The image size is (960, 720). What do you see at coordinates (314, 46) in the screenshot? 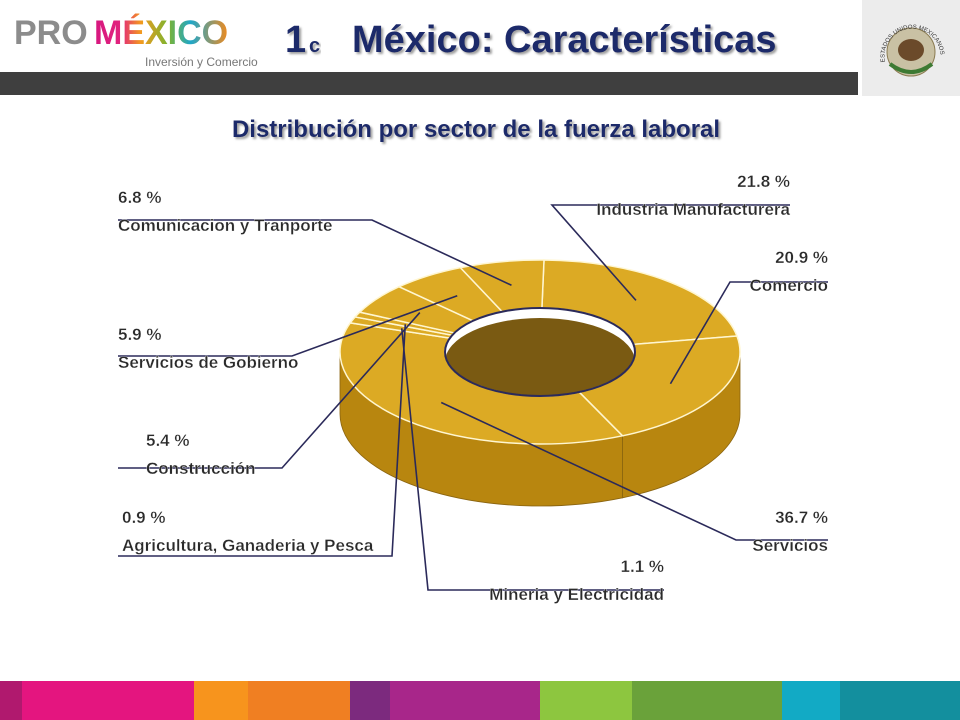
I see `slide-letter: c` at bounding box center [314, 46].